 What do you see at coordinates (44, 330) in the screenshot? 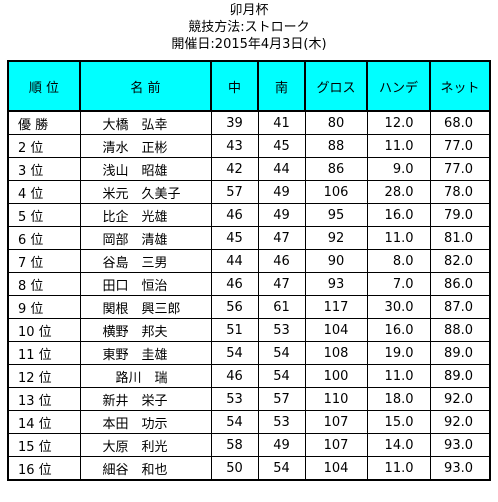
I see `rank-cell: 10 位` at bounding box center [44, 330].